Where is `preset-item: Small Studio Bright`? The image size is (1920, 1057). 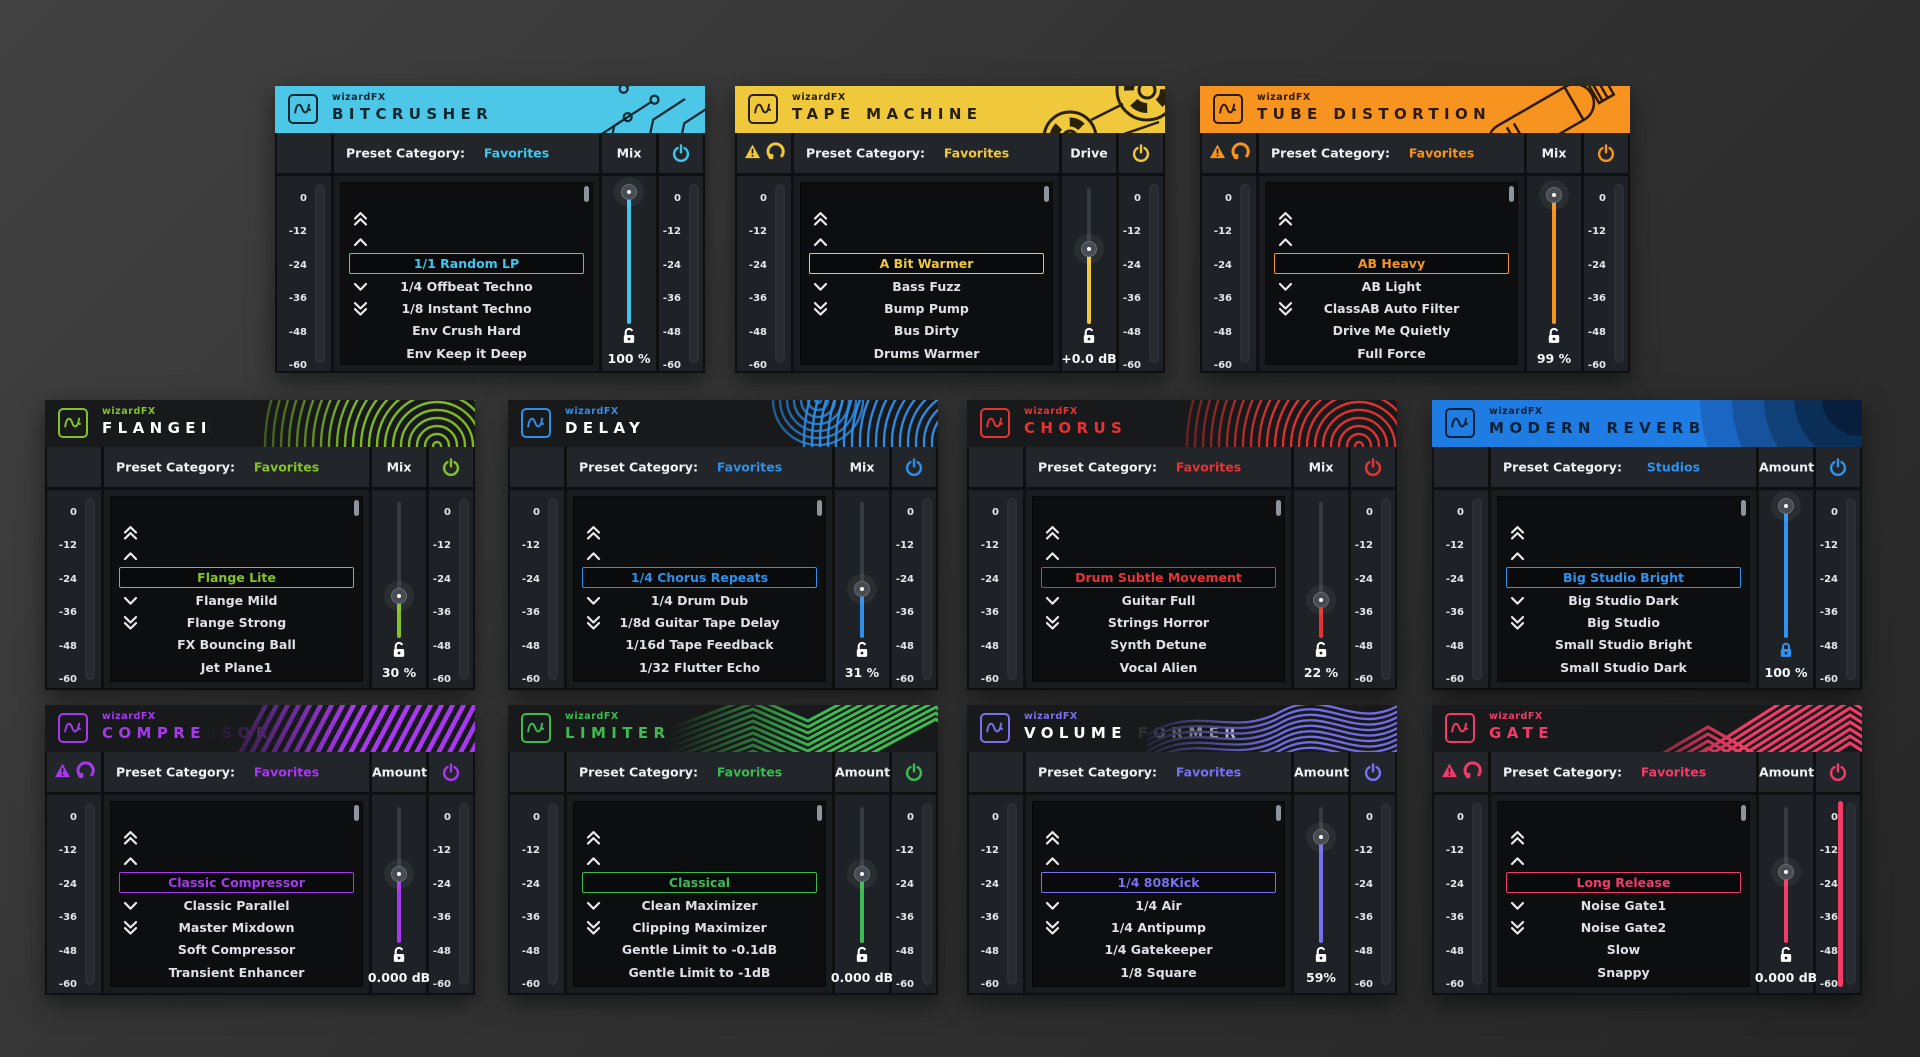 preset-item: Small Studio Bright is located at coordinates (1623, 645).